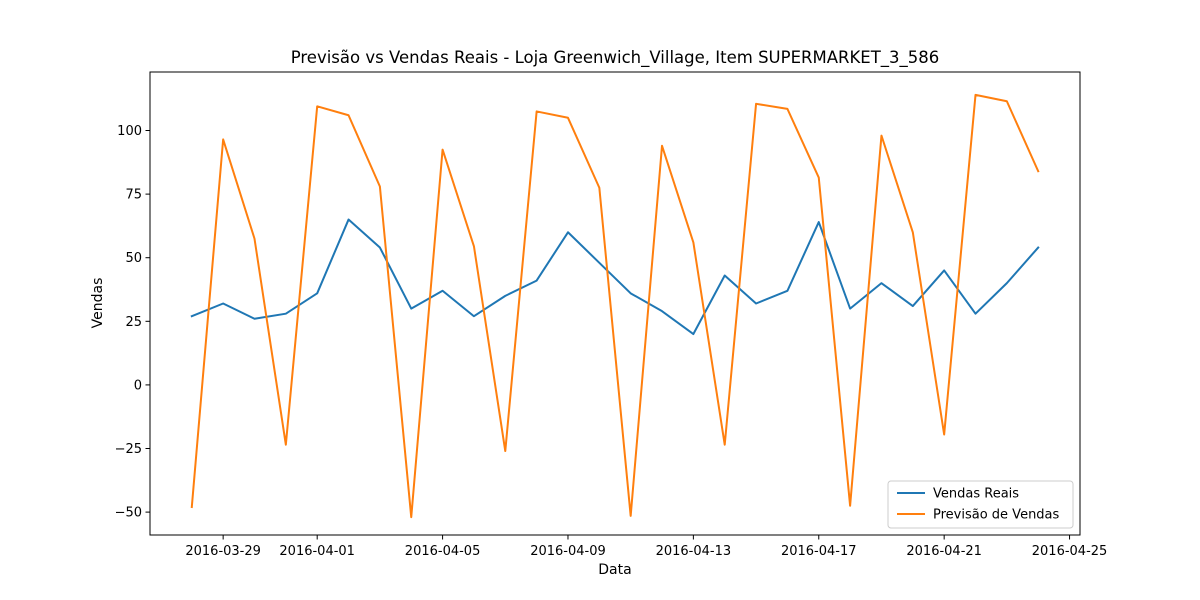 The image size is (1200, 600). What do you see at coordinates (944, 551) in the screenshot?
I see `x-tick-label: 2016-04-21` at bounding box center [944, 551].